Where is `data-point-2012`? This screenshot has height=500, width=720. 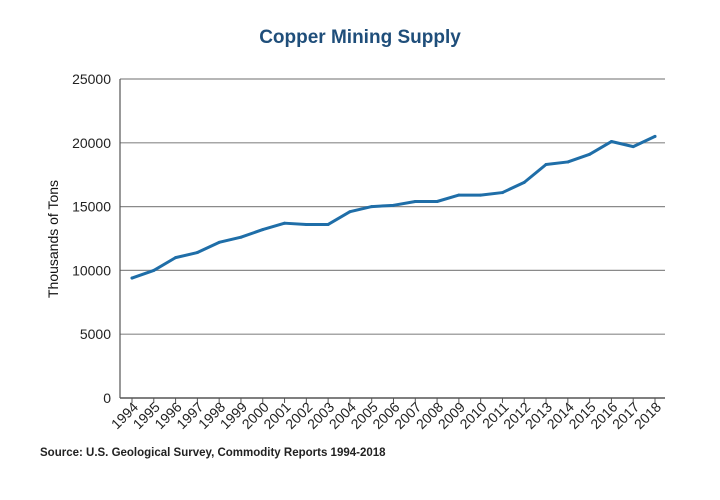 data-point-2012 is located at coordinates (524, 182).